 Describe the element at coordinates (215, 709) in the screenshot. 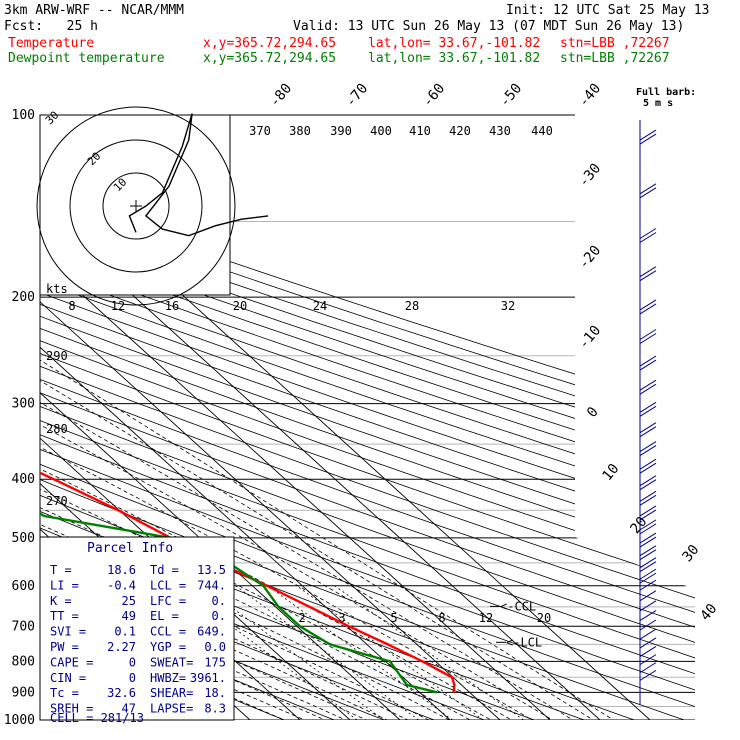

I see `parcel-value: 8.3` at that location.